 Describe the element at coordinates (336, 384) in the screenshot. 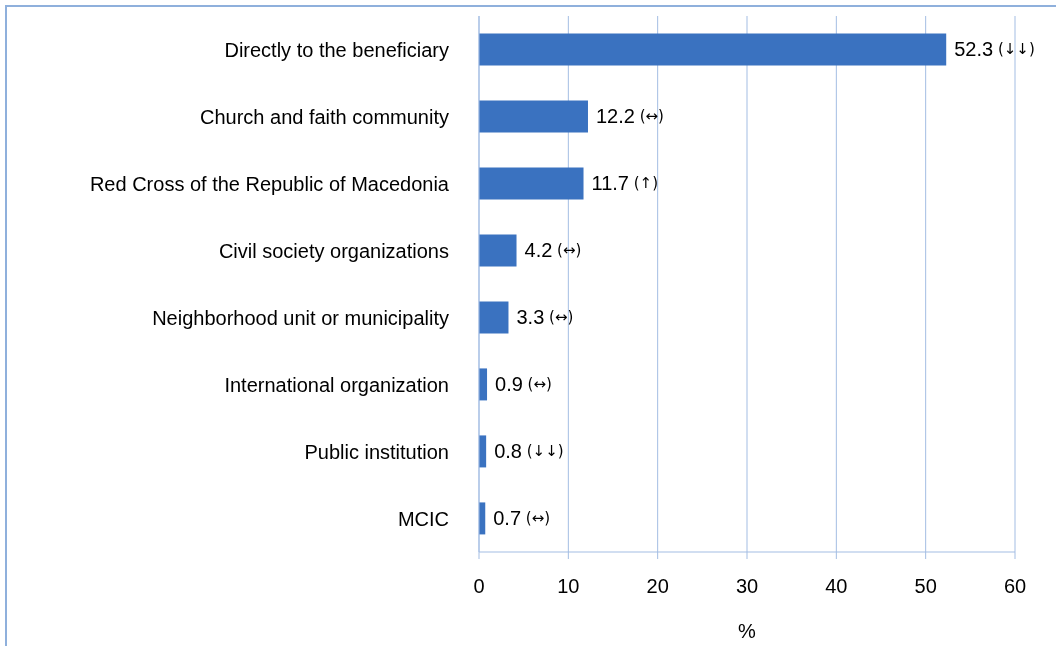

I see `y-tick-label: International organization` at that location.